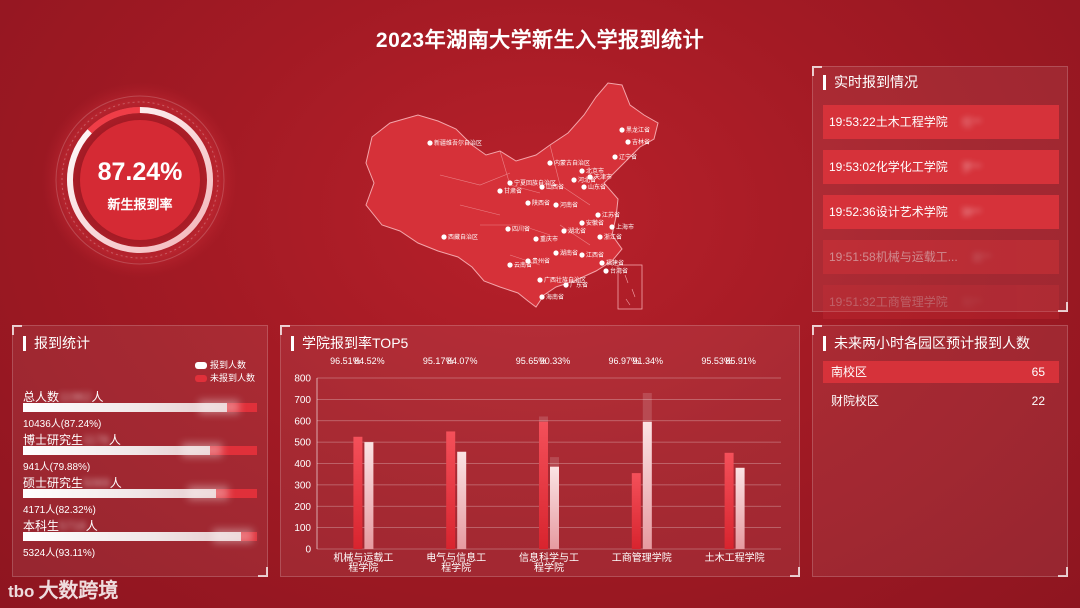 The height and width of the screenshot is (608, 1080). I want to click on page-title: 2023年湖南大学新生入学报到统计, so click(540, 40).